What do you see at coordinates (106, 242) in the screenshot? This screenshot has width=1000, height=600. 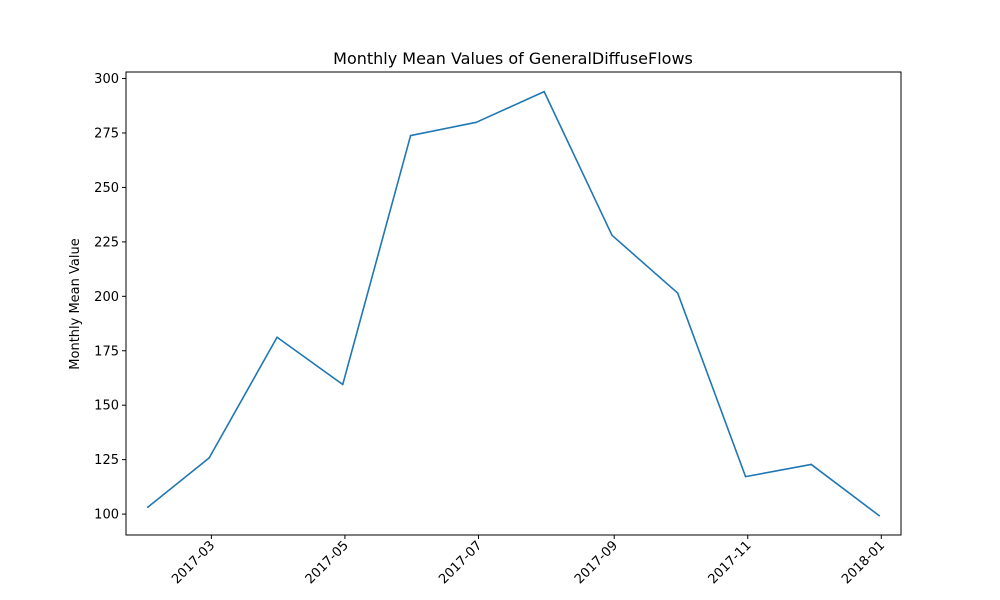 I see `y-tick-label: 225` at bounding box center [106, 242].